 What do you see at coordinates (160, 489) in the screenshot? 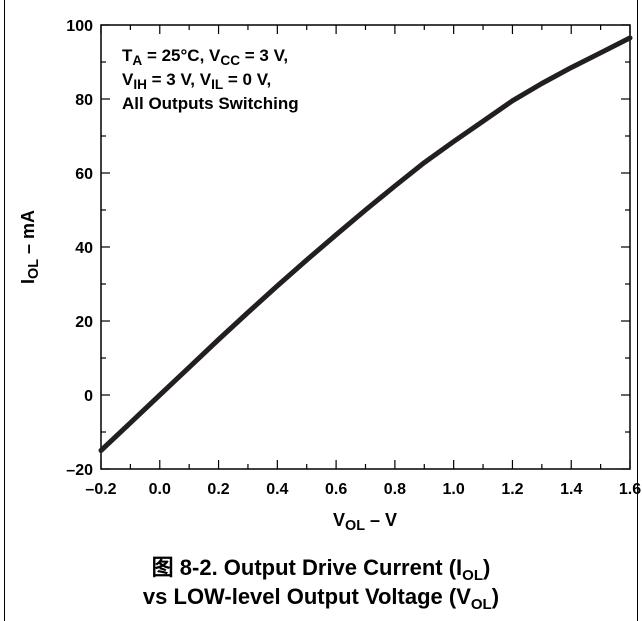
I see `x-tick-label: 0.0` at bounding box center [160, 489].